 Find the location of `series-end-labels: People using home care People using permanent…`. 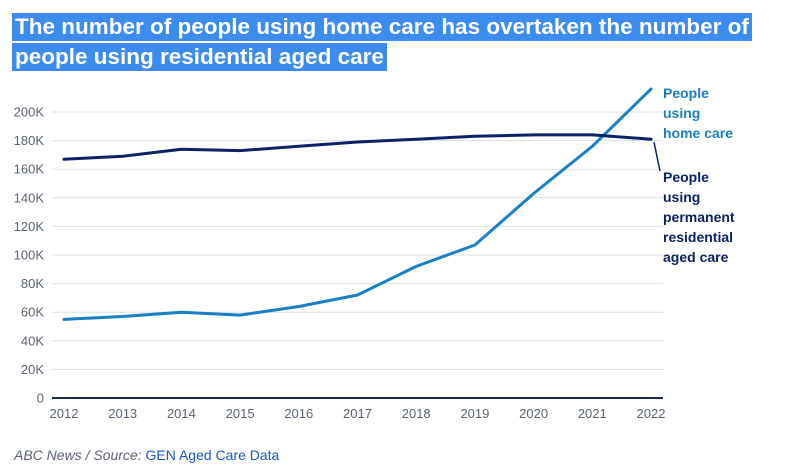

series-end-labels: People using home care People using permanent… is located at coordinates (694, 175).